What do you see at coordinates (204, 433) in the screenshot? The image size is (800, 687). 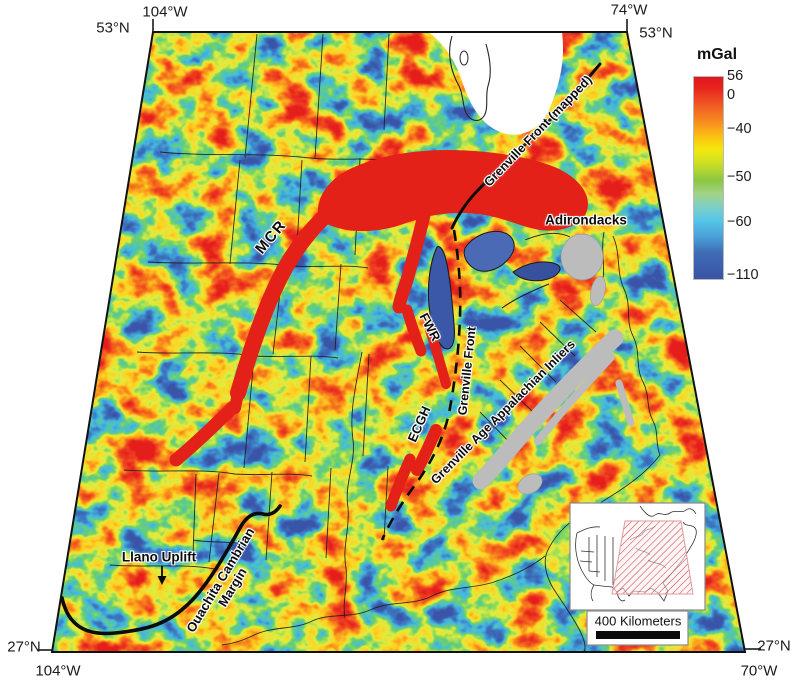 I see `southern-rift-segment` at bounding box center [204, 433].